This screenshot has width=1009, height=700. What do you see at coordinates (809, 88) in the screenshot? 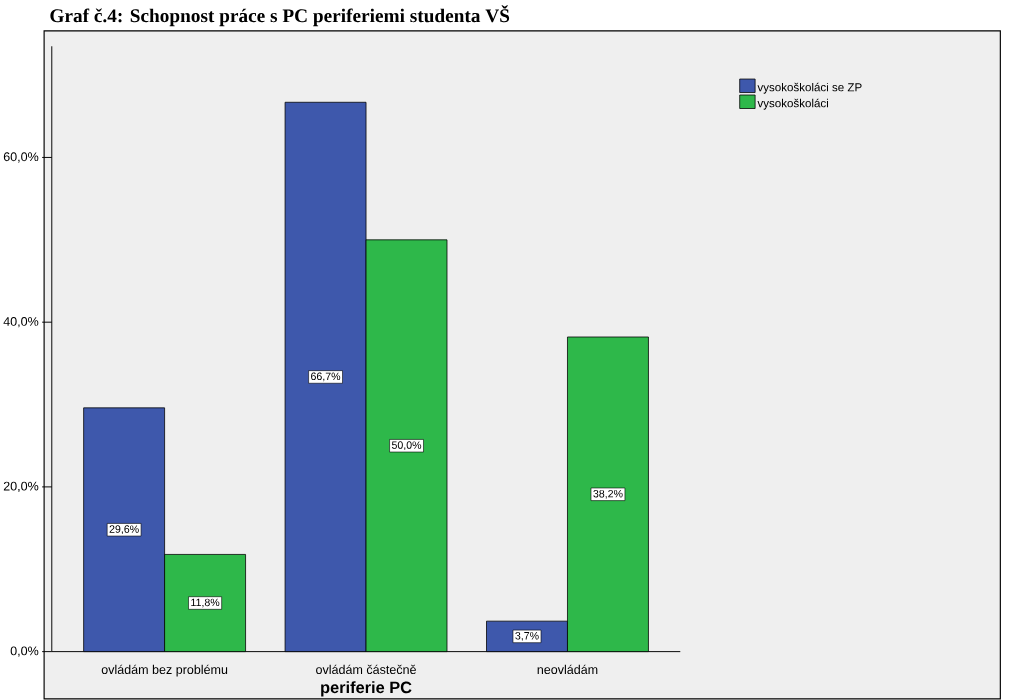
I see `legend-label: vysokoškoláci se ZP` at bounding box center [809, 88].